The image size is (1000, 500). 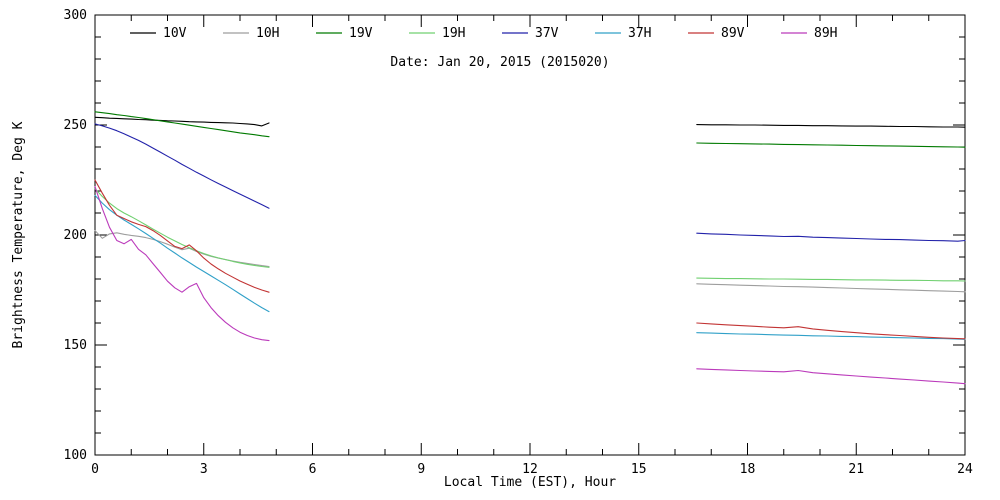 I want to click on legend-item-37V: 37V, so click(x=530, y=33).